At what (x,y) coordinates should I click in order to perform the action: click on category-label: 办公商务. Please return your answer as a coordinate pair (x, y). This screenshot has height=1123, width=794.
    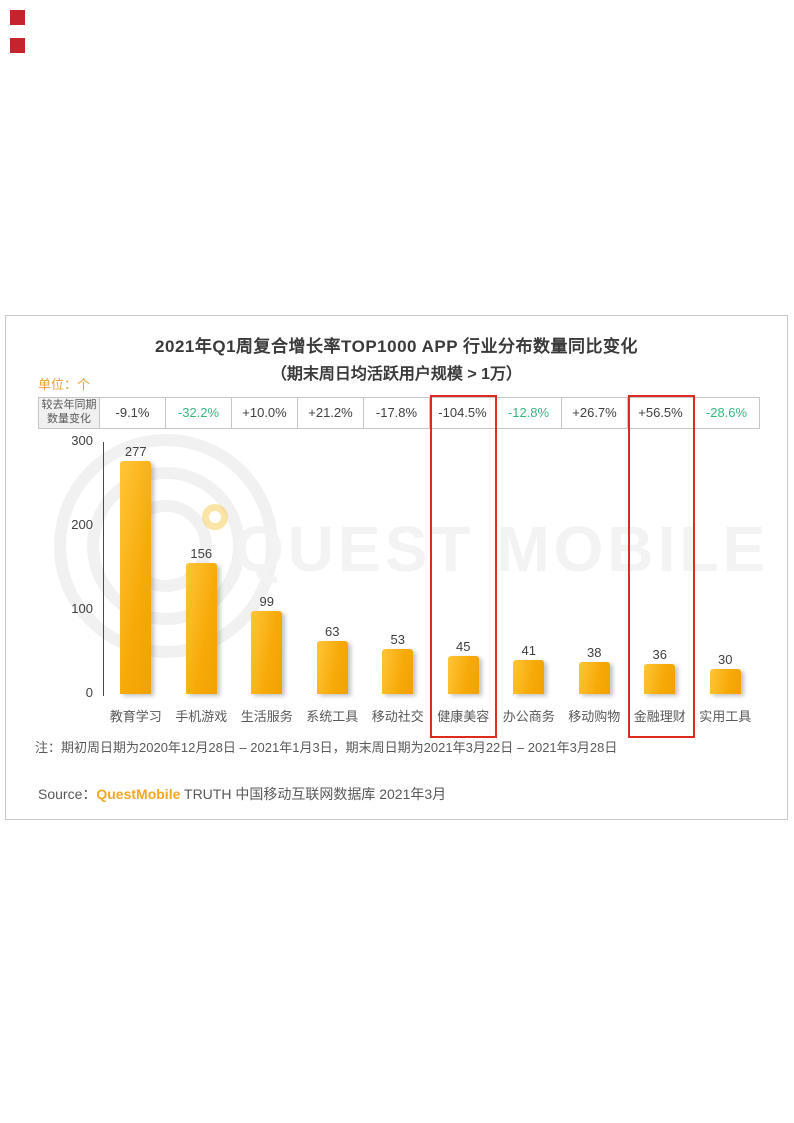
    Looking at the image, I should click on (528, 716).